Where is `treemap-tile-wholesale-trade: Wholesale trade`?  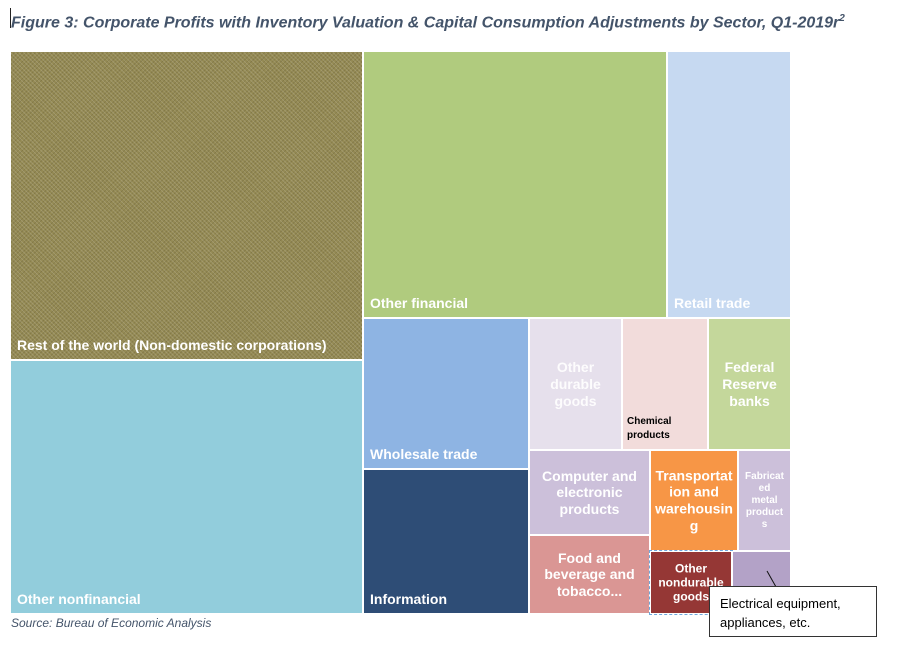 treemap-tile-wholesale-trade: Wholesale trade is located at coordinates (446, 393).